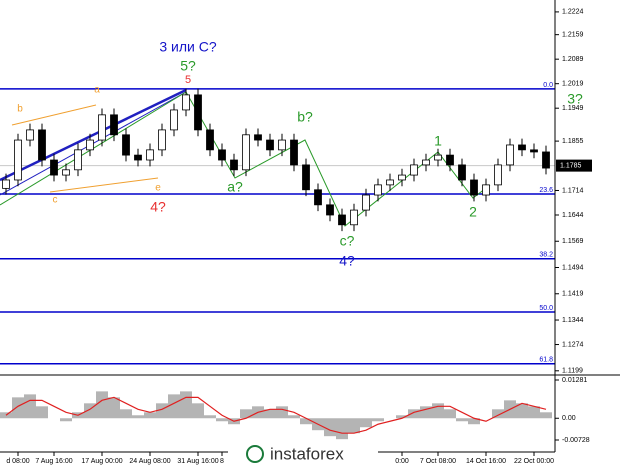  What do you see at coordinates (307, 453) in the screenshot?
I see `watermark-text: instaforex` at bounding box center [307, 453].